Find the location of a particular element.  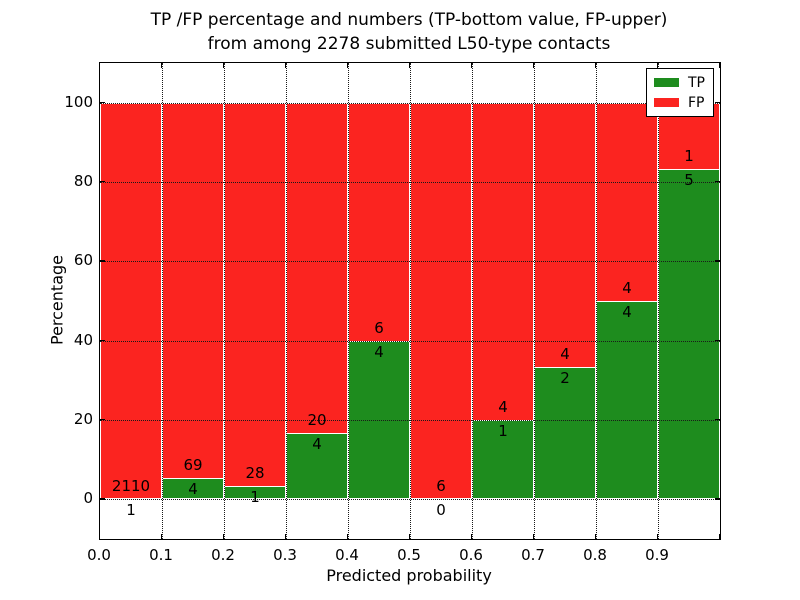

fp-count-label: 28 is located at coordinates (255, 472).